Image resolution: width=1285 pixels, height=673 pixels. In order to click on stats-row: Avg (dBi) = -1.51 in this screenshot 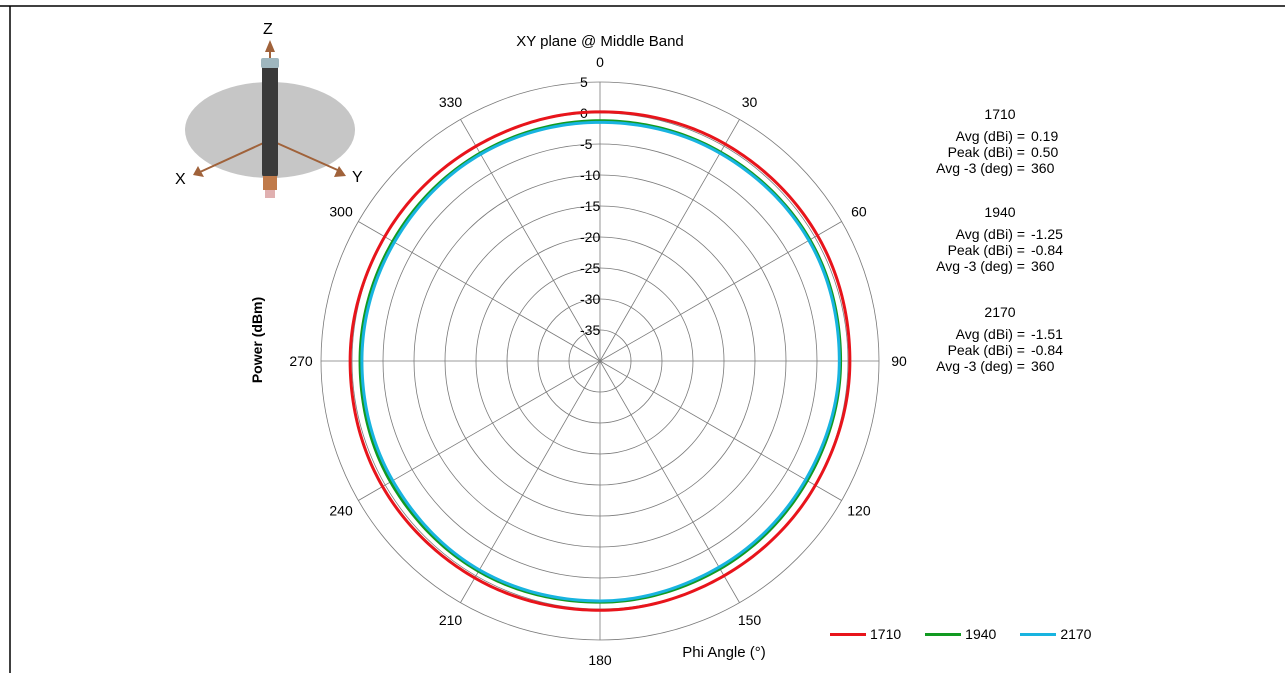, I will do `click(1003, 334)`.